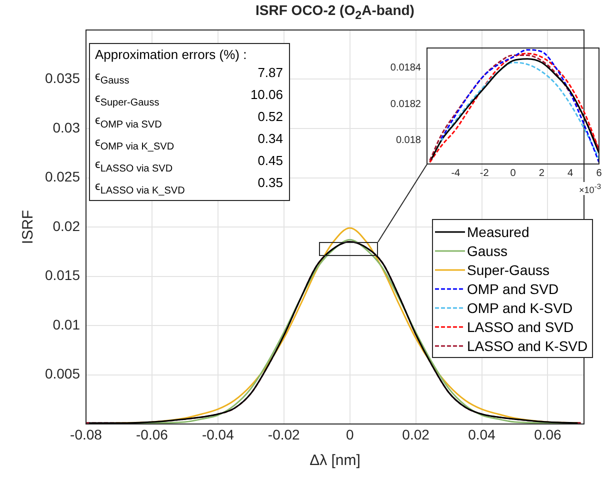 The height and width of the screenshot is (481, 606). What do you see at coordinates (599, 173) in the screenshot?
I see `x-tick-label: 6` at bounding box center [599, 173].